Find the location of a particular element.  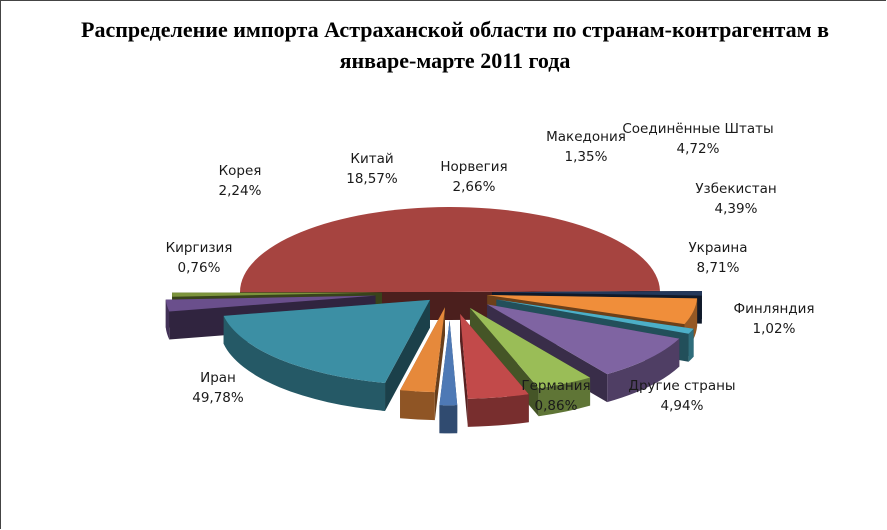

slice-label-value: 8,71% is located at coordinates (718, 268).